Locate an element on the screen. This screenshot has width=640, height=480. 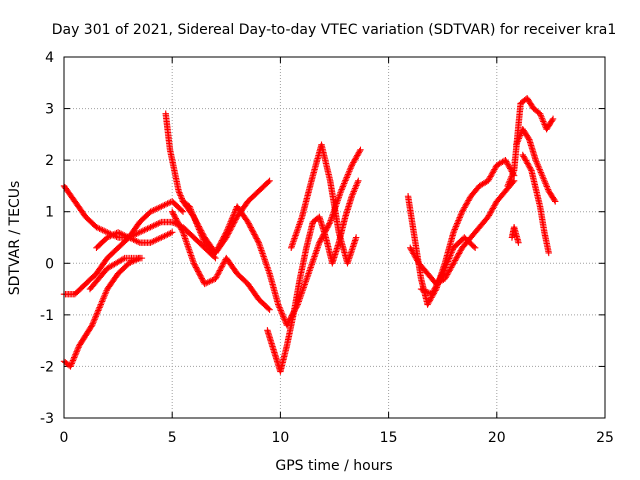
y-tick-label: -3 is located at coordinates (47, 419).